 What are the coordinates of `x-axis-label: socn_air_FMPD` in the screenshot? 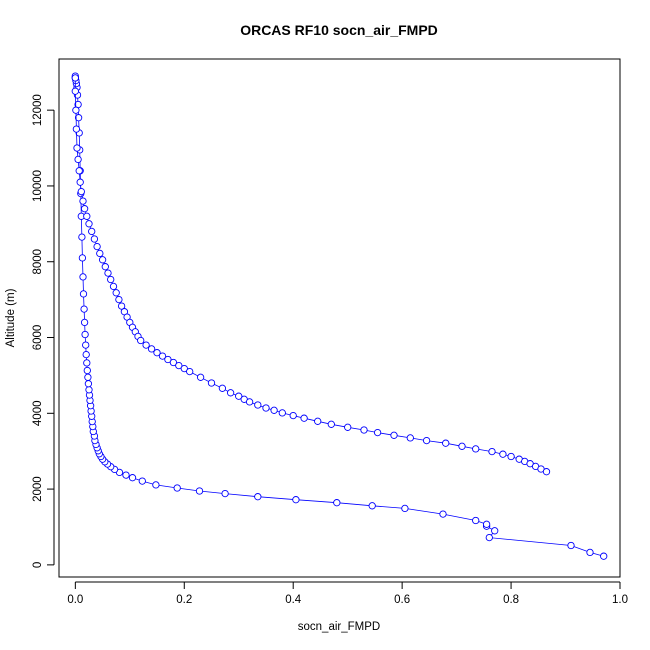 It's located at (339, 627).